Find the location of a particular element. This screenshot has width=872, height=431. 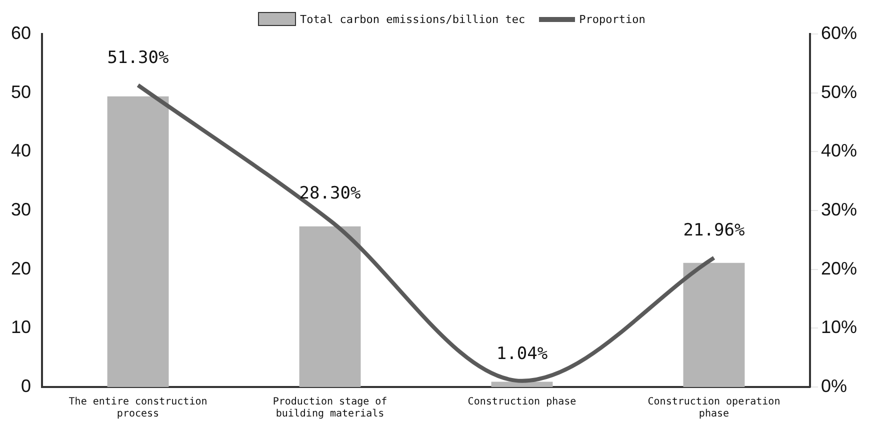

y2-tick-label: 0% is located at coordinates (833, 386).